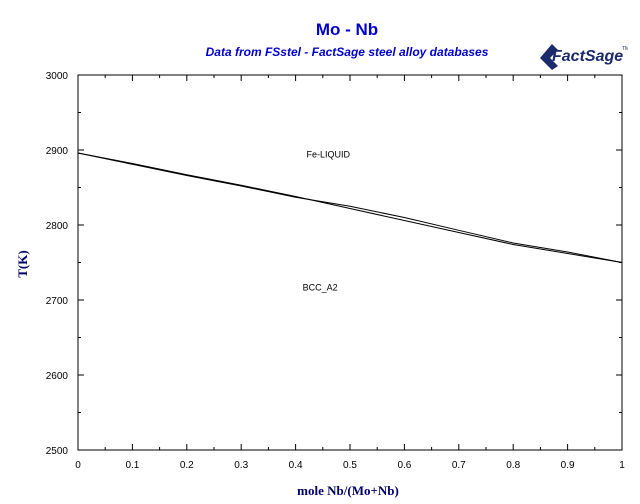 The width and height of the screenshot is (640, 504). I want to click on x-tick-label: 0.3, so click(241, 465).